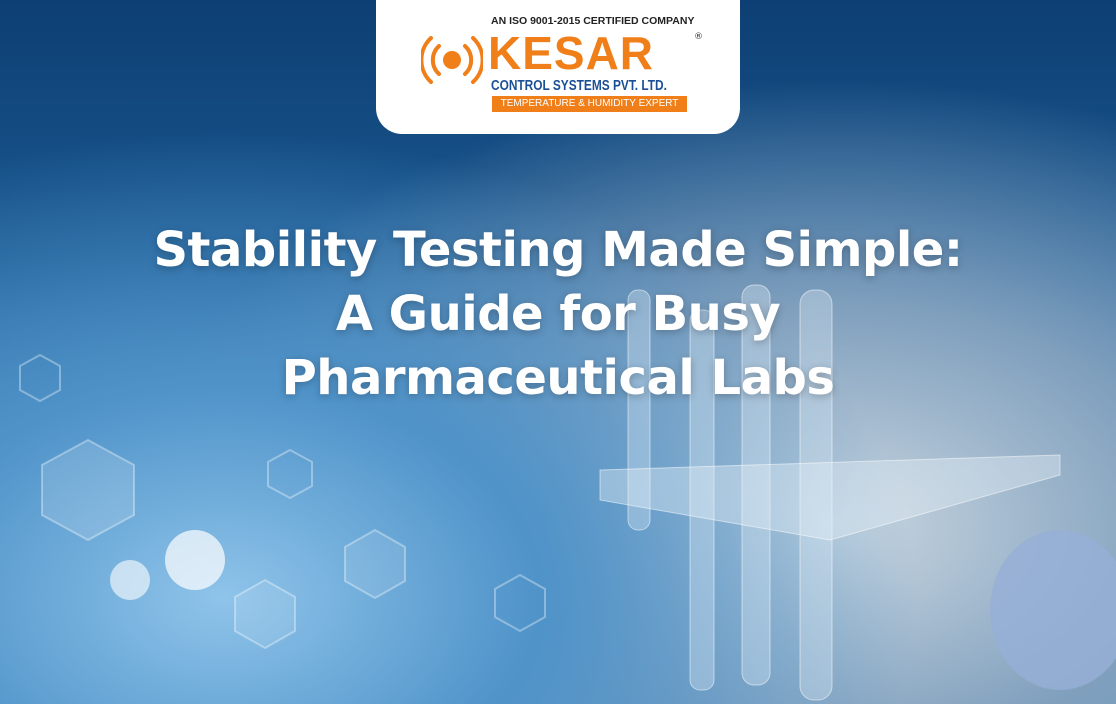 The width and height of the screenshot is (1116, 704). I want to click on company-name: CONTROL SYSTEMS PVT. LTD., so click(579, 86).